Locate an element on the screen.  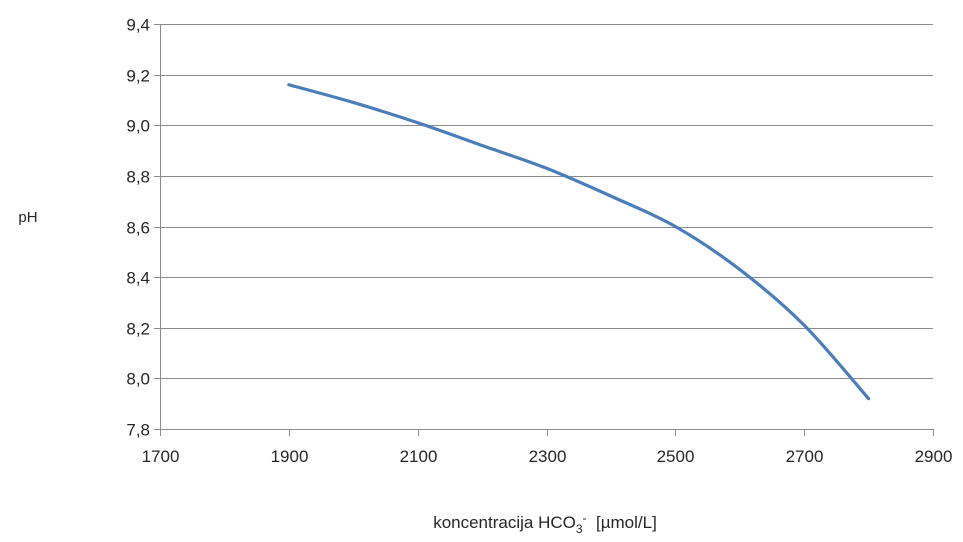
x-axis-title: koncentracija HCO3- [µmol/L] is located at coordinates (545, 523).